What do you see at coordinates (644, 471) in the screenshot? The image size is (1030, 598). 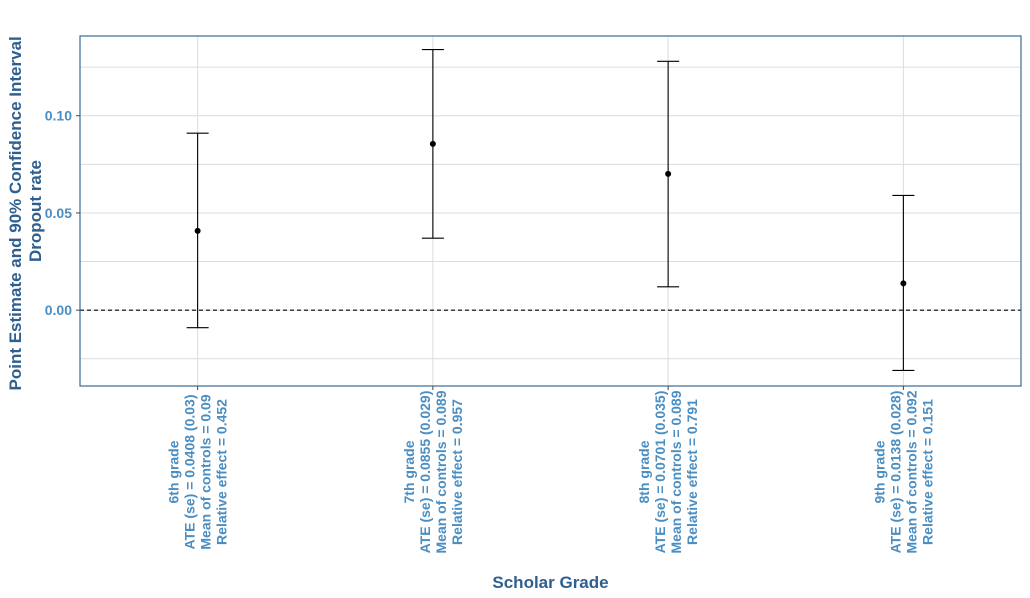 I see `x-category-label-line: 8th grade` at bounding box center [644, 471].